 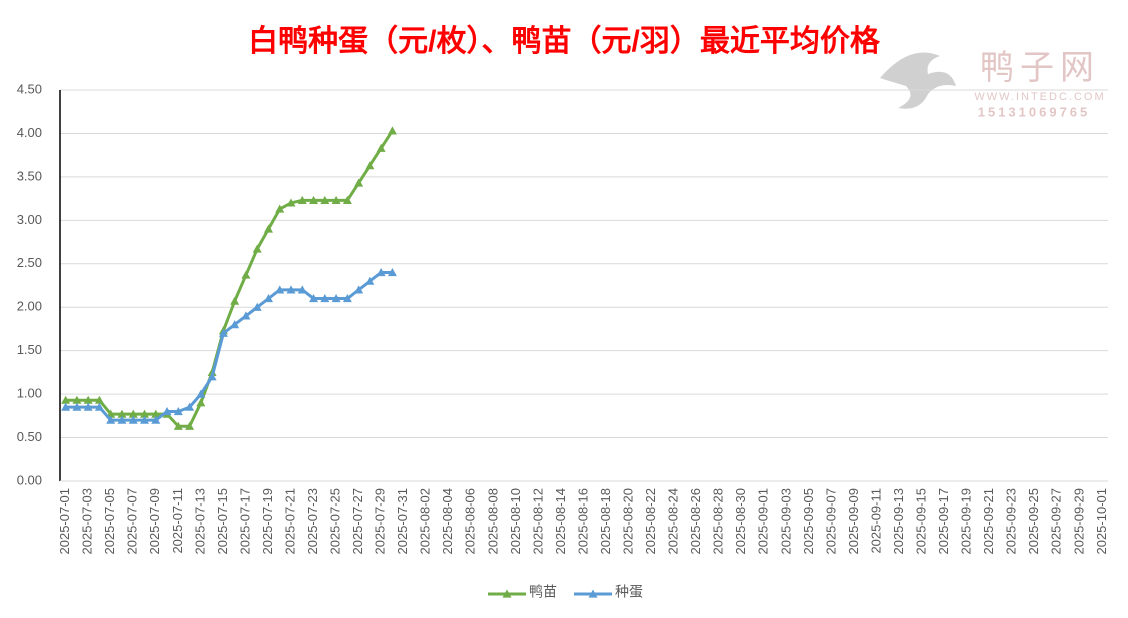 I want to click on x-tick-label: 2025-09-05, so click(x=808, y=521).